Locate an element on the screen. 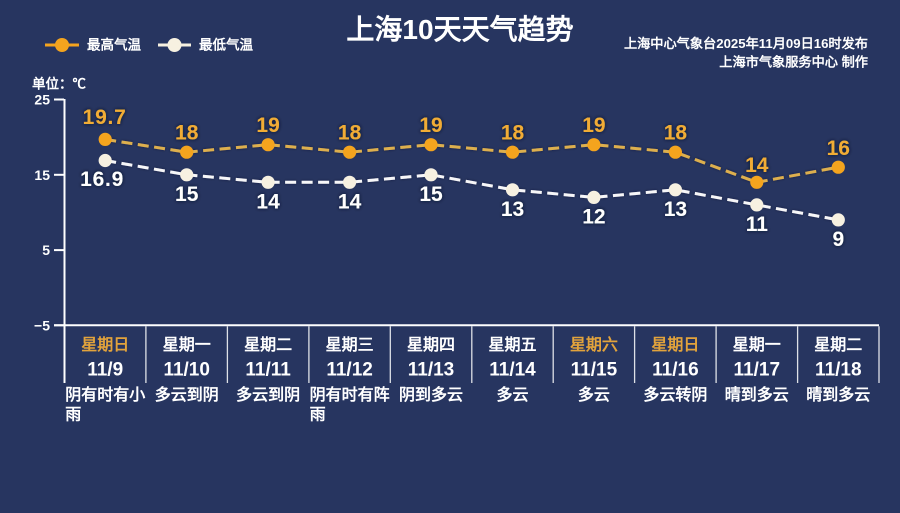 The width and height of the screenshot is (900, 513). svg-text: 上海10天天气趋势 is located at coordinates (459, 29).